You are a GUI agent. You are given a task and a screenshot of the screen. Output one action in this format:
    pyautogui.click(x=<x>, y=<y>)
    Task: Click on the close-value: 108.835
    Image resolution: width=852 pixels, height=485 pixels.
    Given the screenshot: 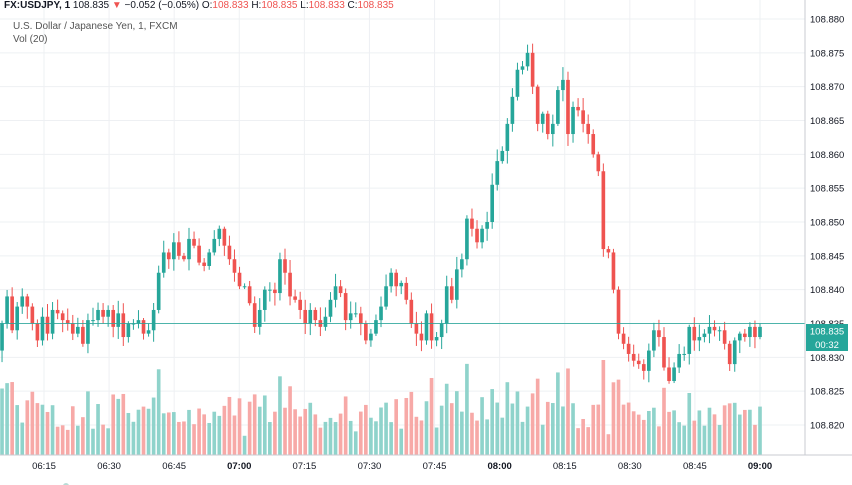 What is the action you would take?
    pyautogui.click(x=375, y=5)
    